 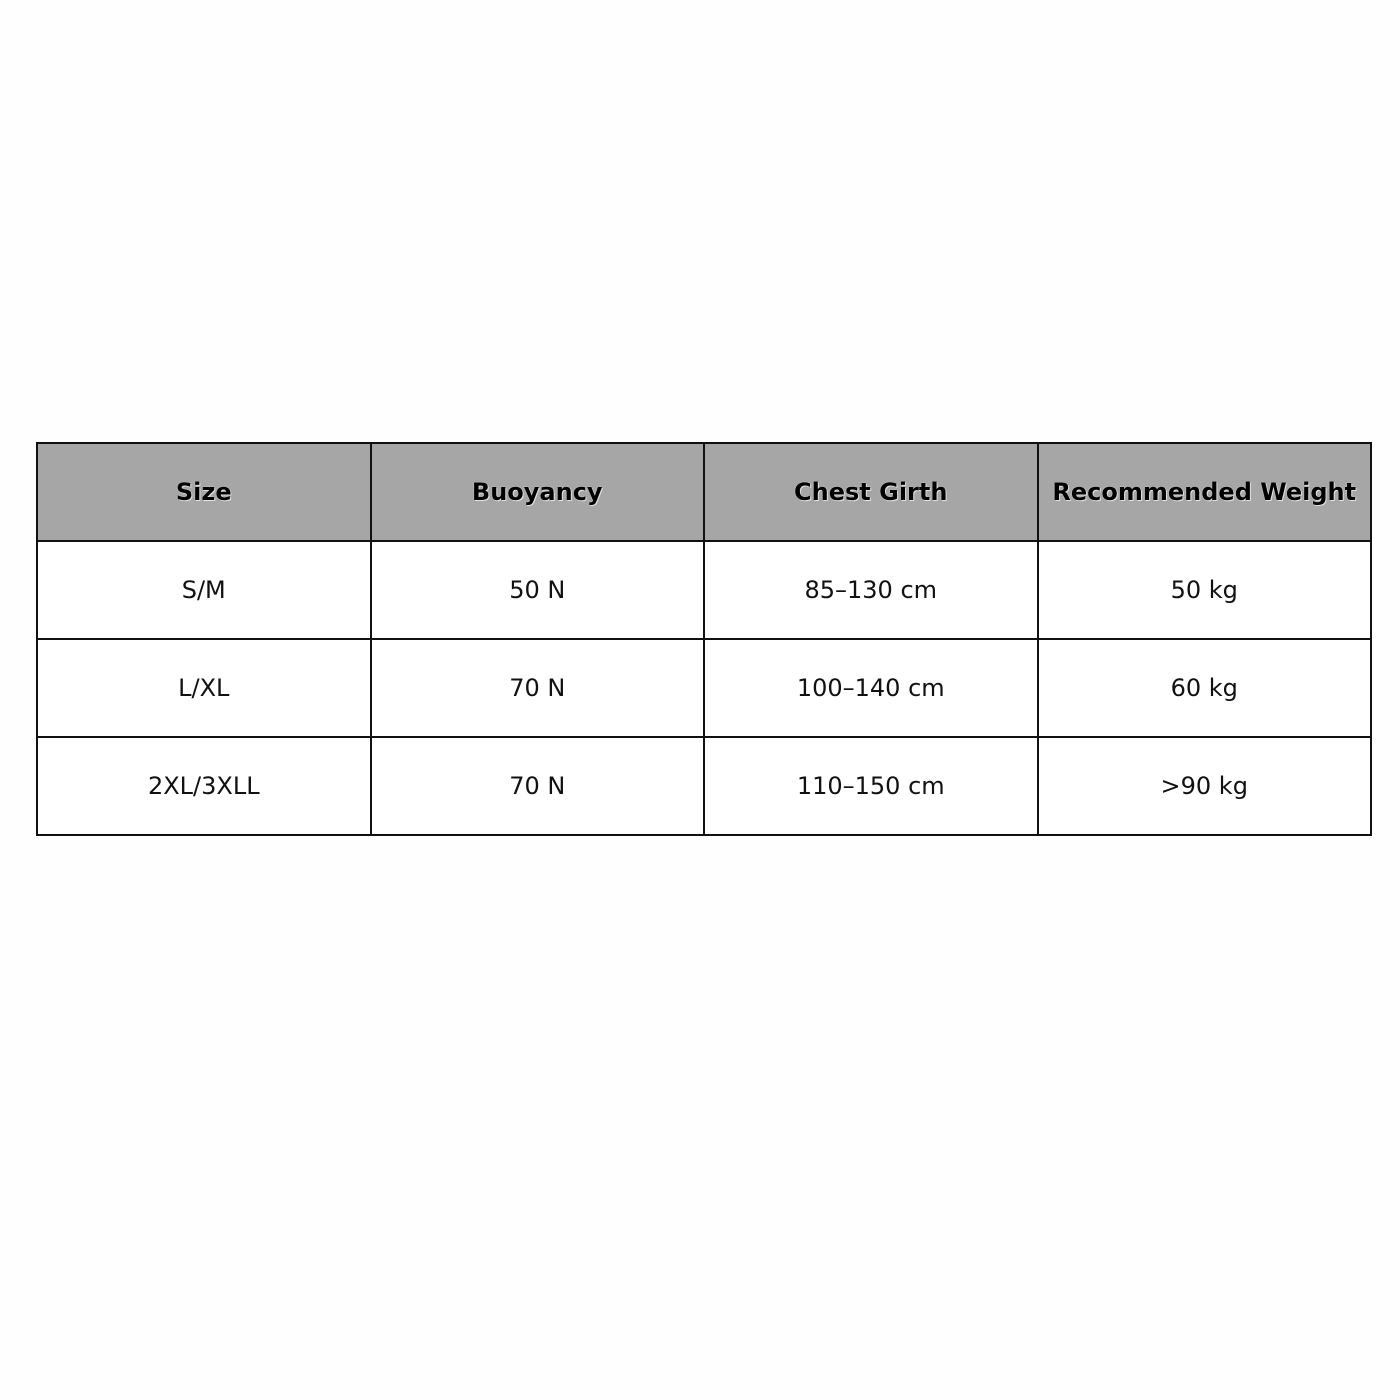 What do you see at coordinates (871, 492) in the screenshot?
I see `header-chest-girth: Chest Girth` at bounding box center [871, 492].